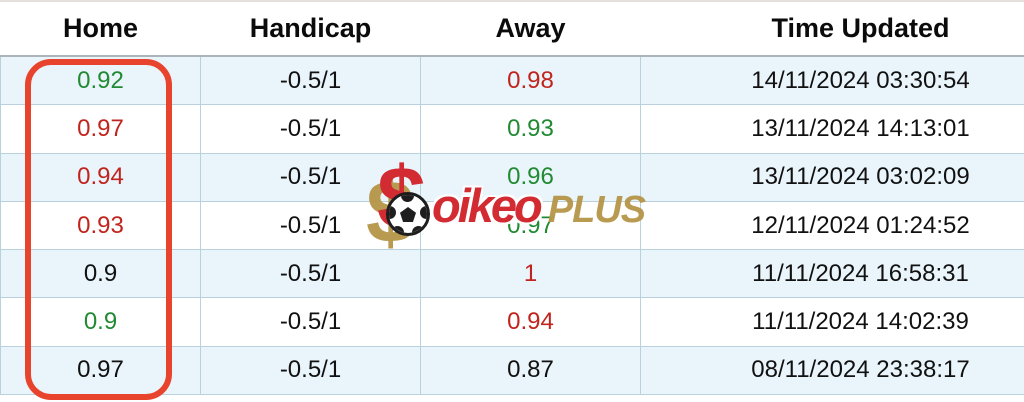  What do you see at coordinates (530, 225) in the screenshot?
I see `away-odds-cell: 0.97` at bounding box center [530, 225].